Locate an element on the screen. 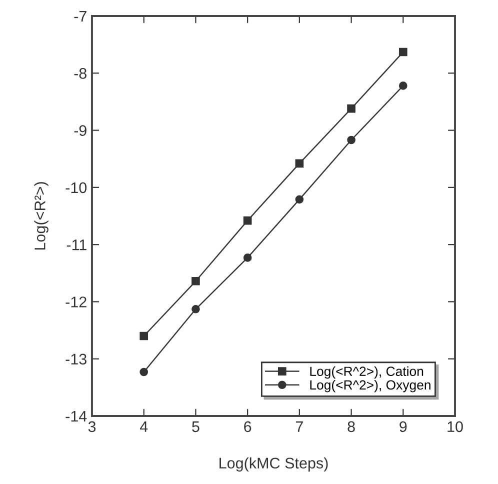 Image resolution: width=498 pixels, height=484 pixels. y-tick-label: -7 is located at coordinates (80, 16).